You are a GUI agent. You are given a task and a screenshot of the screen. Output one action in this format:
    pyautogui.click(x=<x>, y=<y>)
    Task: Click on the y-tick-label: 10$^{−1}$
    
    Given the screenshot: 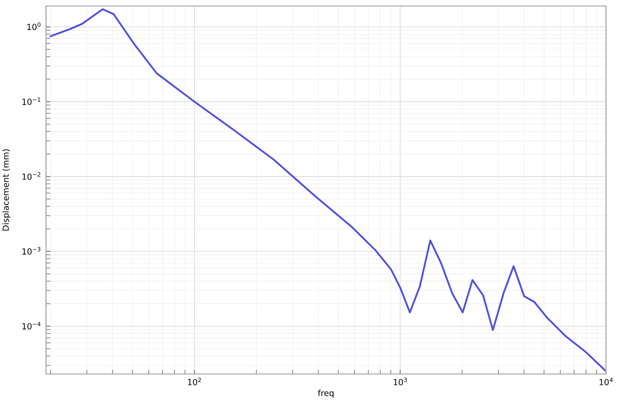 What is the action you would take?
    pyautogui.click(x=31, y=101)
    